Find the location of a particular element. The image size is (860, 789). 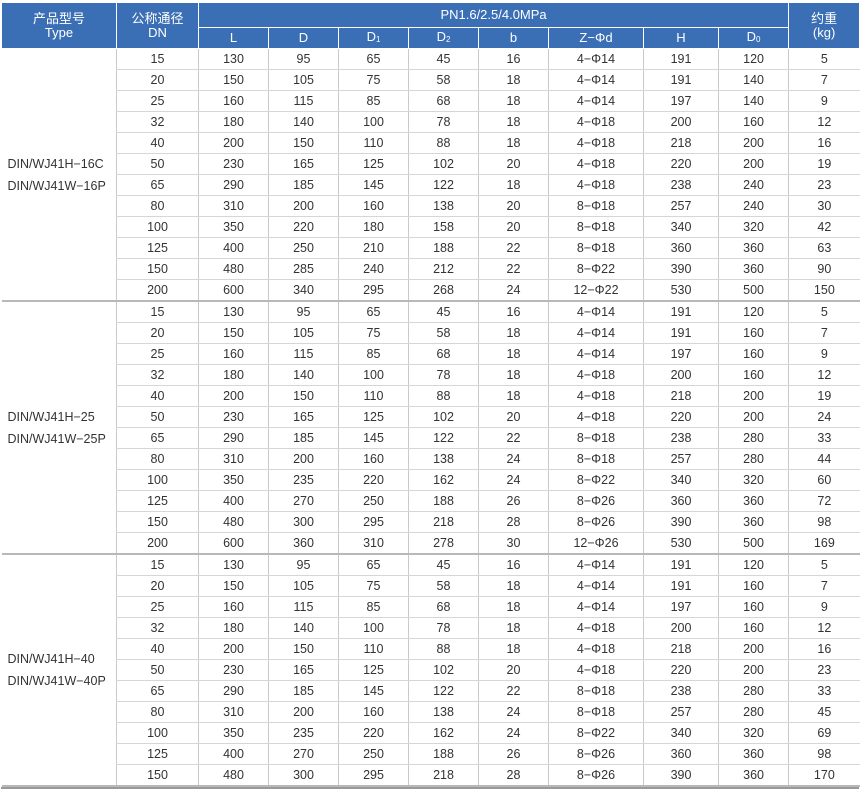

weight-cell: 16 is located at coordinates (824, 143).